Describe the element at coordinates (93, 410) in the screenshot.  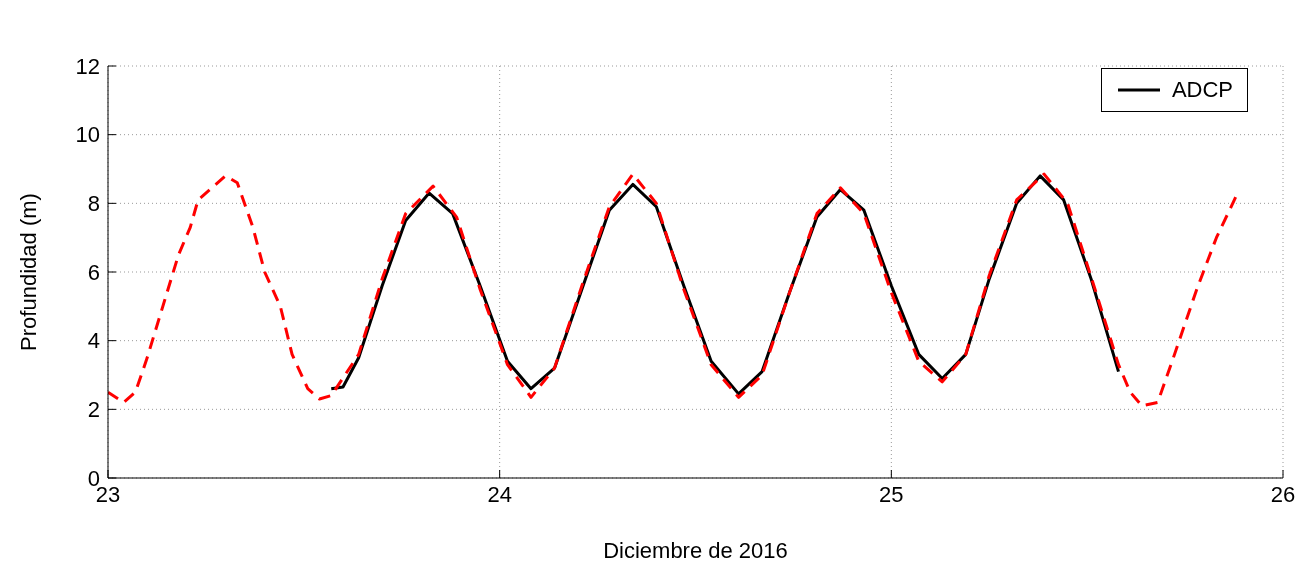
I see `y-tick-label: 2` at that location.